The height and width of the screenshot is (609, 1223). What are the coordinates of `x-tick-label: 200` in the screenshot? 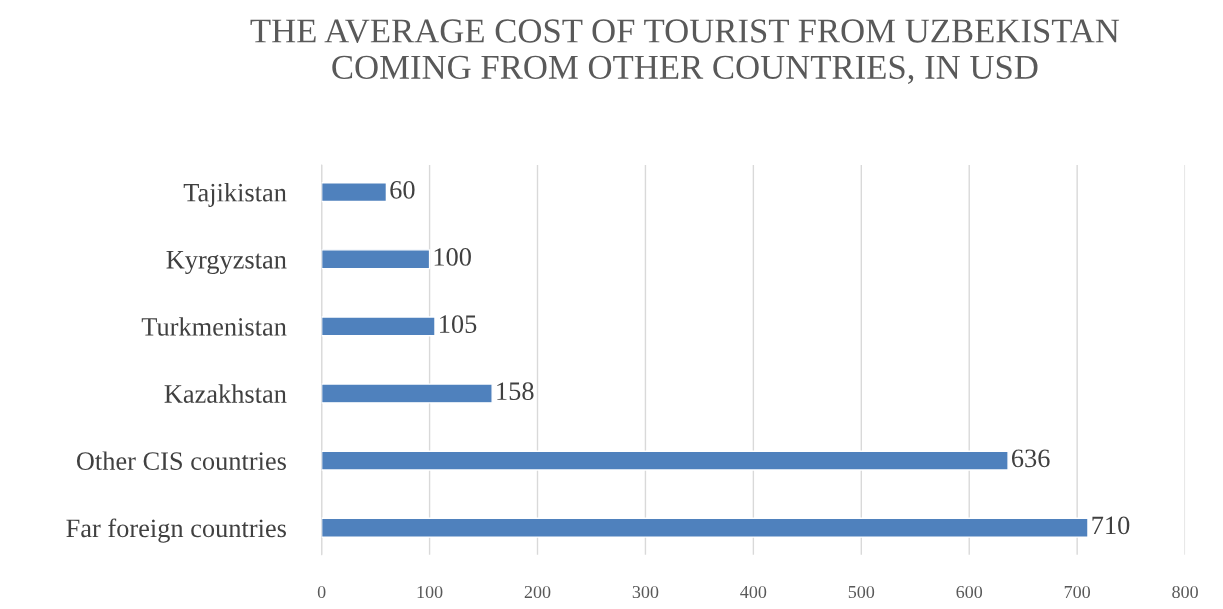 It's located at (537, 592).